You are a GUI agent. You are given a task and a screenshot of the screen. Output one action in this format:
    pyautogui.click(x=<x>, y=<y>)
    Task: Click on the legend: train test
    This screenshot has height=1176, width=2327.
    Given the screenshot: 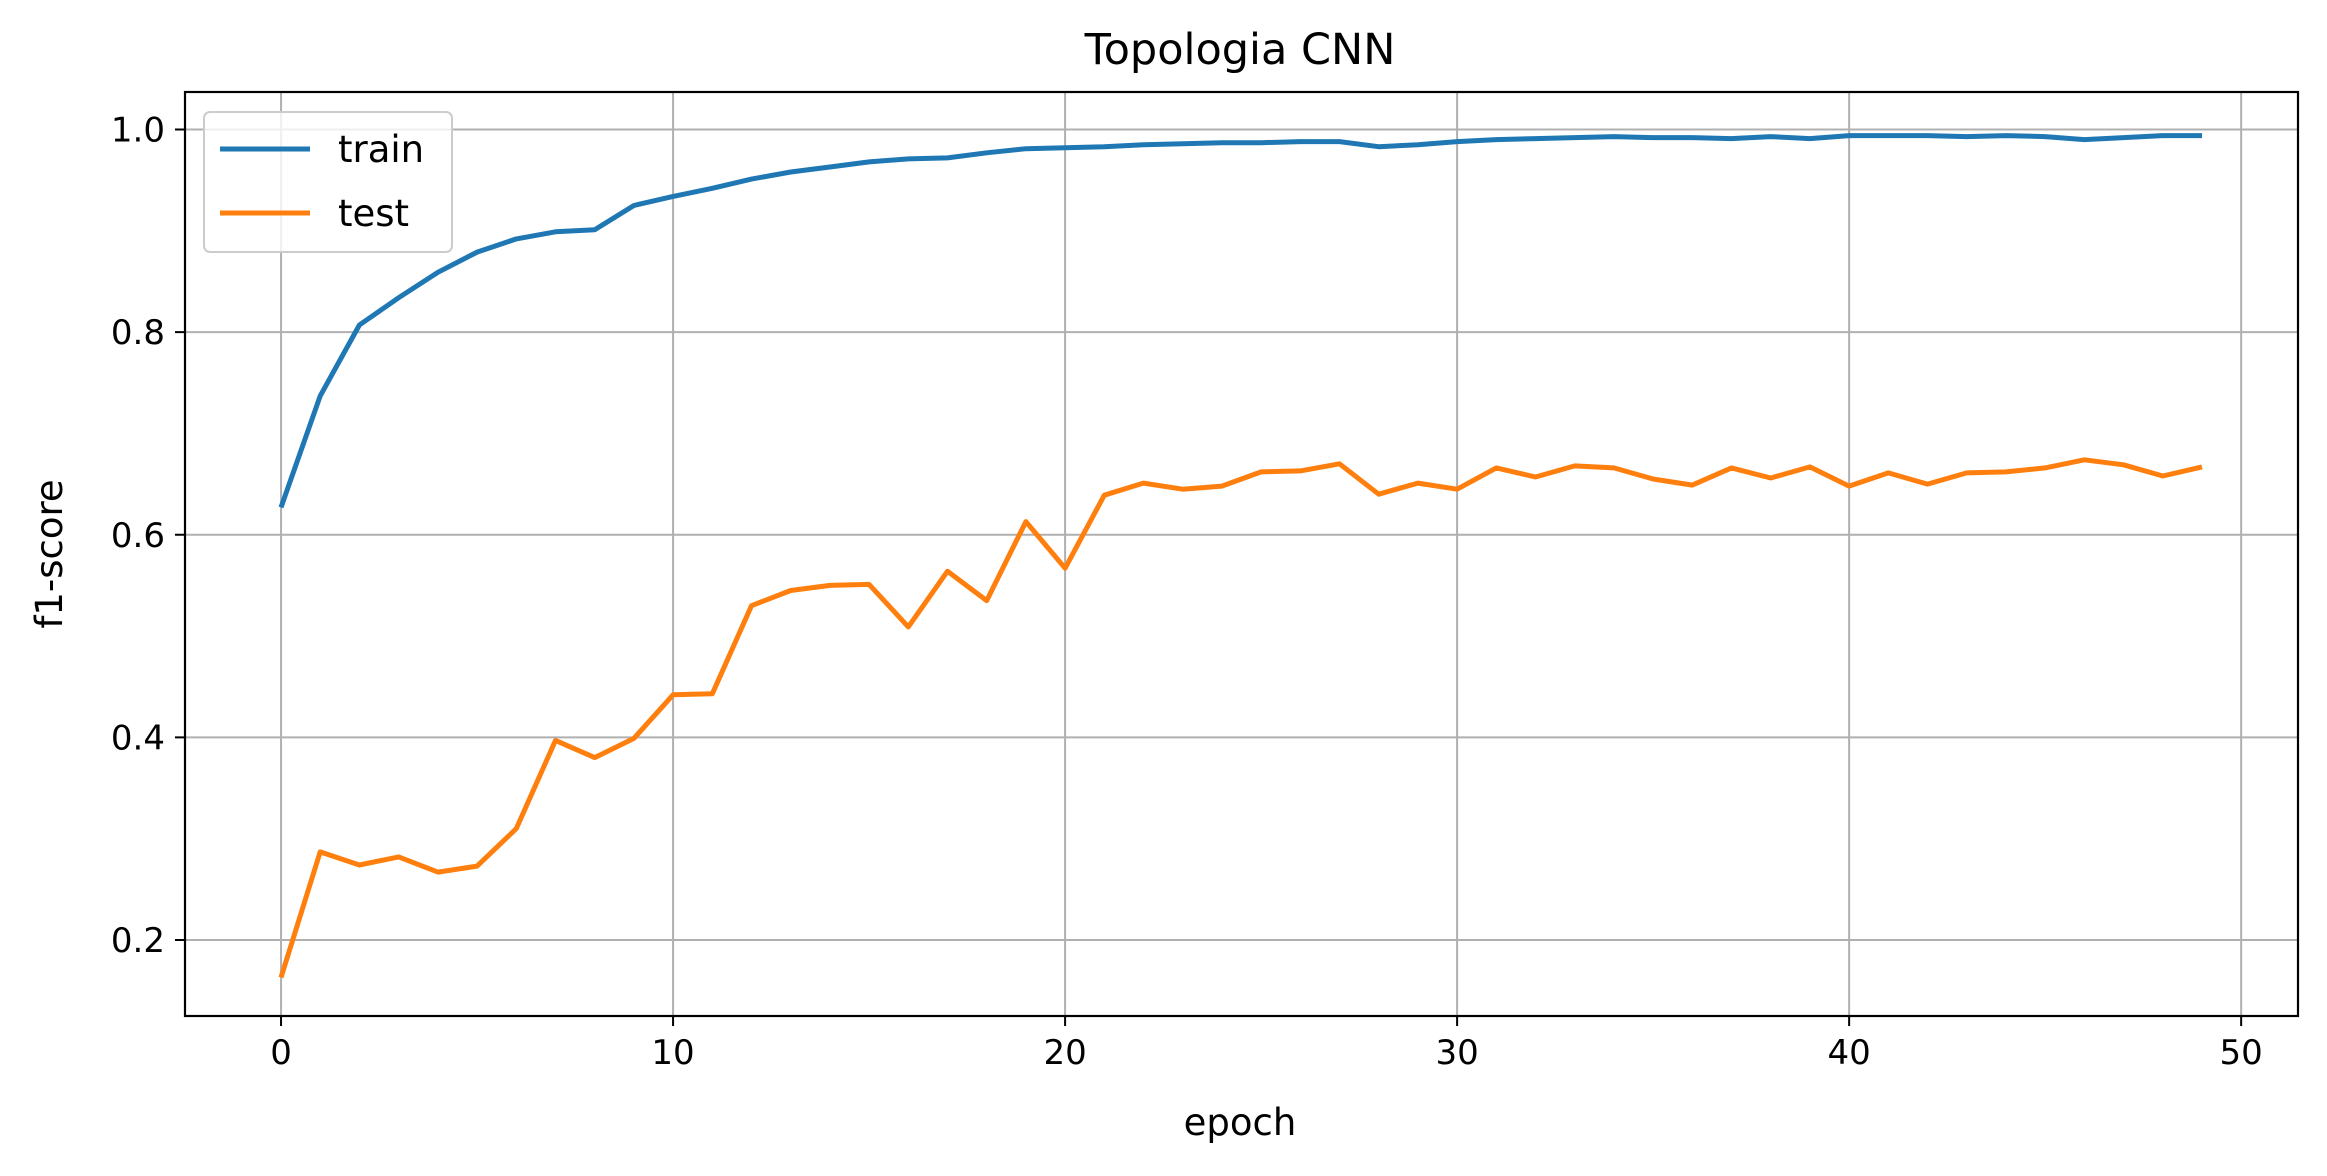 What is the action you would take?
    pyautogui.click(x=328, y=182)
    